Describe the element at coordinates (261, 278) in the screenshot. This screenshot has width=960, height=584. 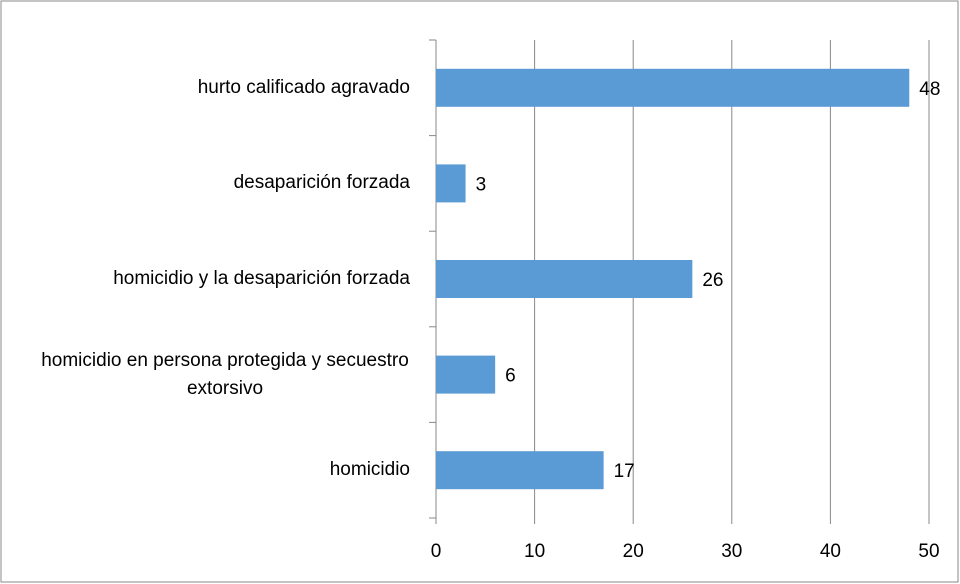
I see `category-label: homicidio y la desaparición forzada` at that location.